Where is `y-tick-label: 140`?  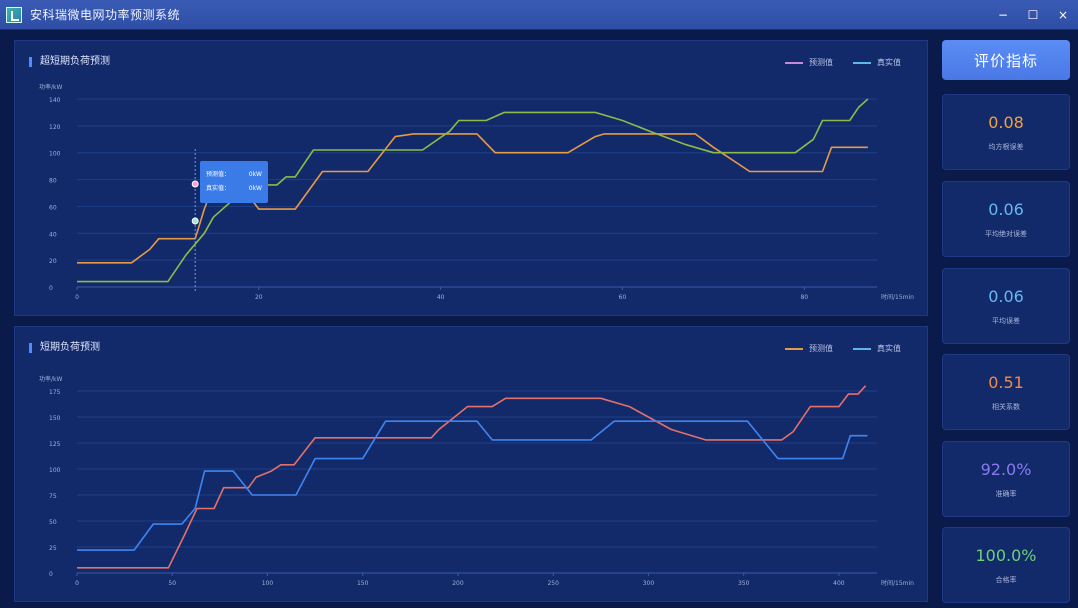 y-tick-label: 140 is located at coordinates (55, 100).